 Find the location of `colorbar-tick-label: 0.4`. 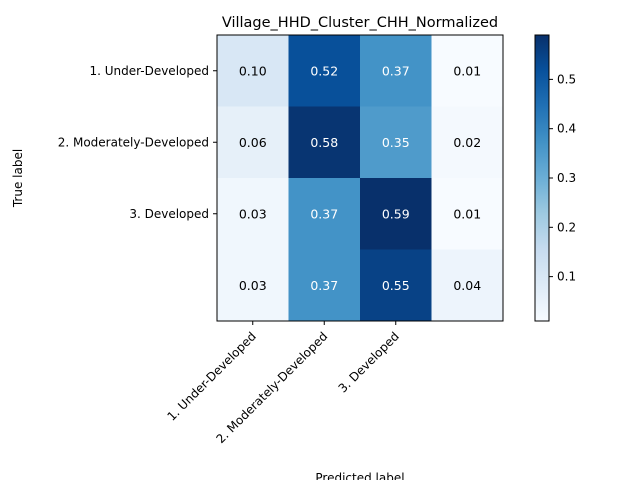

colorbar-tick-label: 0.4 is located at coordinates (566, 129).